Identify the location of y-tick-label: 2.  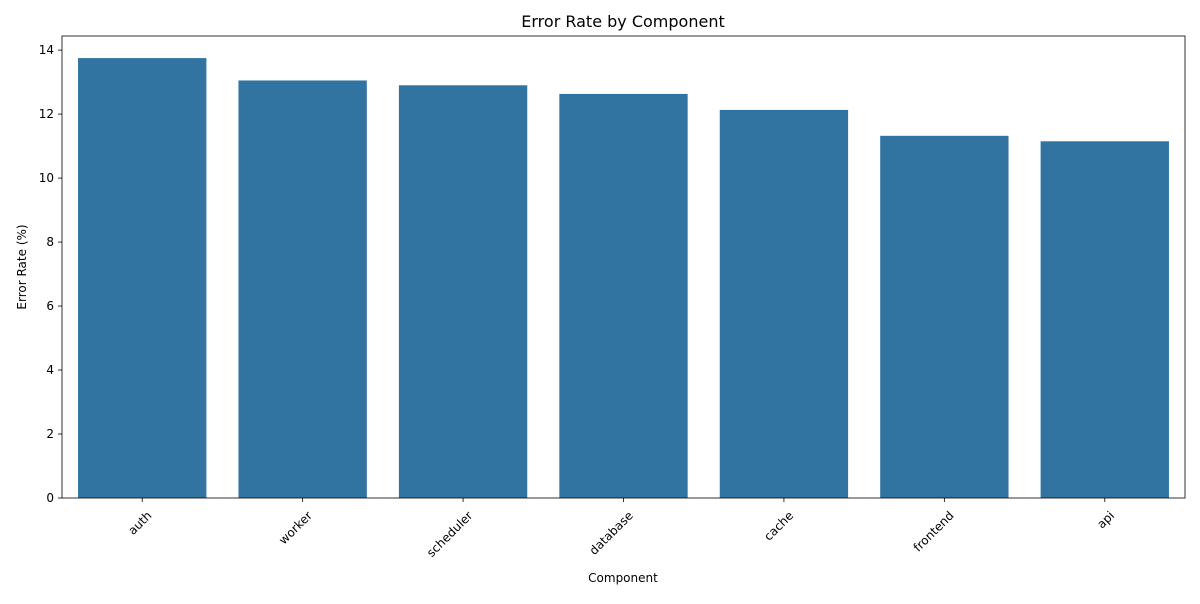
(50, 434).